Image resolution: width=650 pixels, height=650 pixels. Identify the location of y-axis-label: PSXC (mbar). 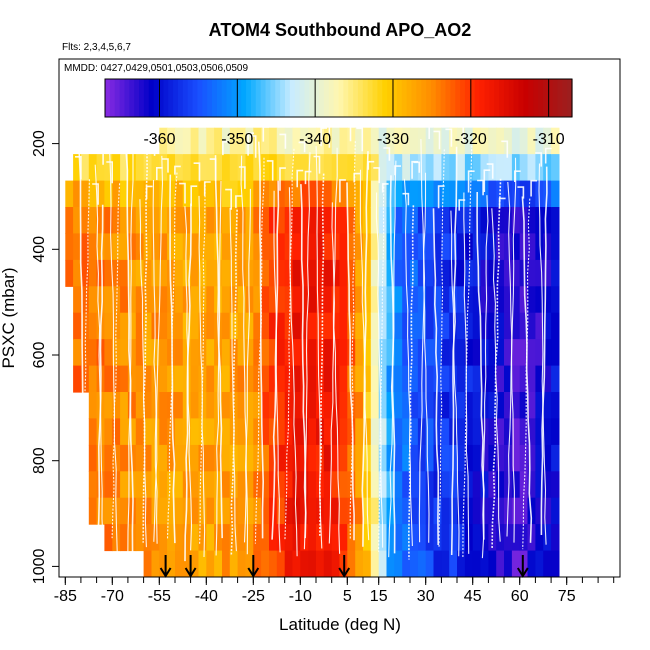
(9, 317).